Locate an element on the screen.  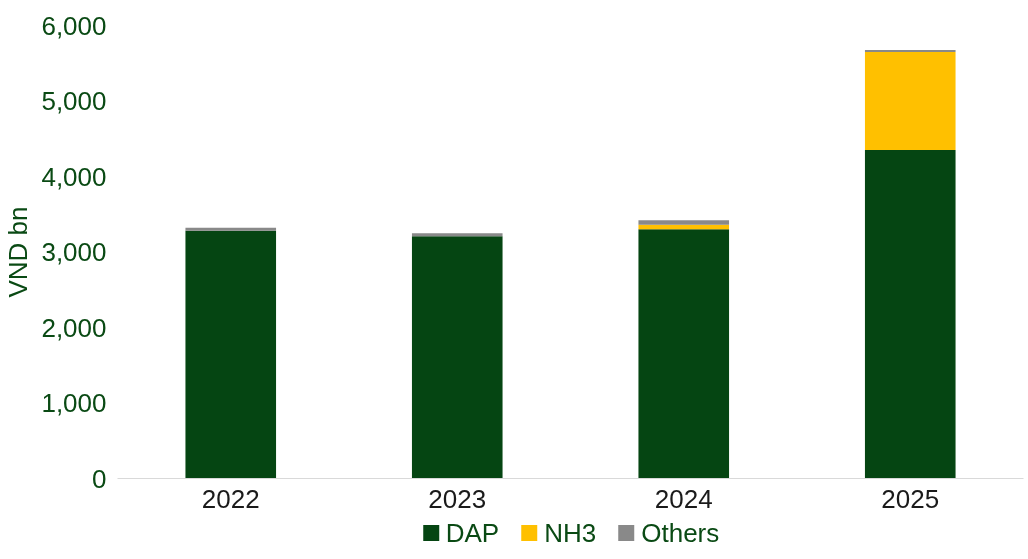
y-tick-label: 4,000 is located at coordinates (74, 176).